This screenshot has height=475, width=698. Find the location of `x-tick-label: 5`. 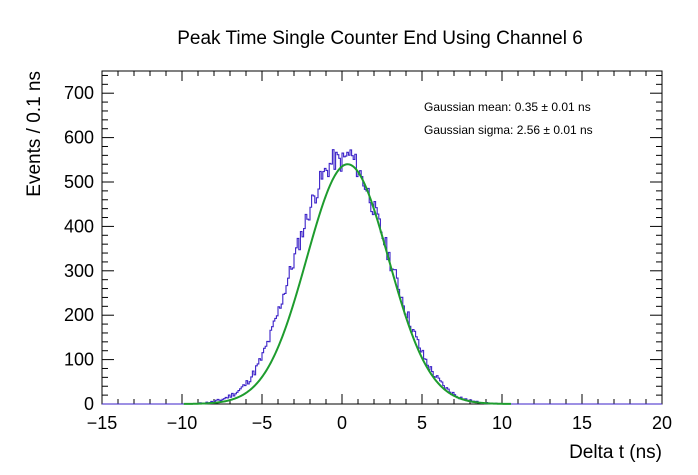

x-tick-label: 5 is located at coordinates (422, 423).